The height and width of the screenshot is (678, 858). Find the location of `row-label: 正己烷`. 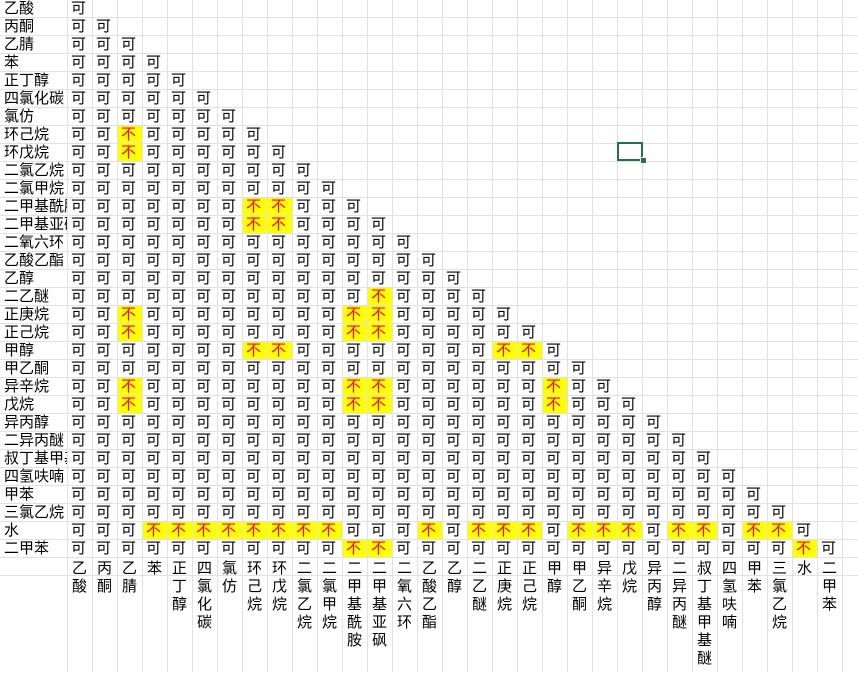

row-label: 正己烷 is located at coordinates (33, 332).